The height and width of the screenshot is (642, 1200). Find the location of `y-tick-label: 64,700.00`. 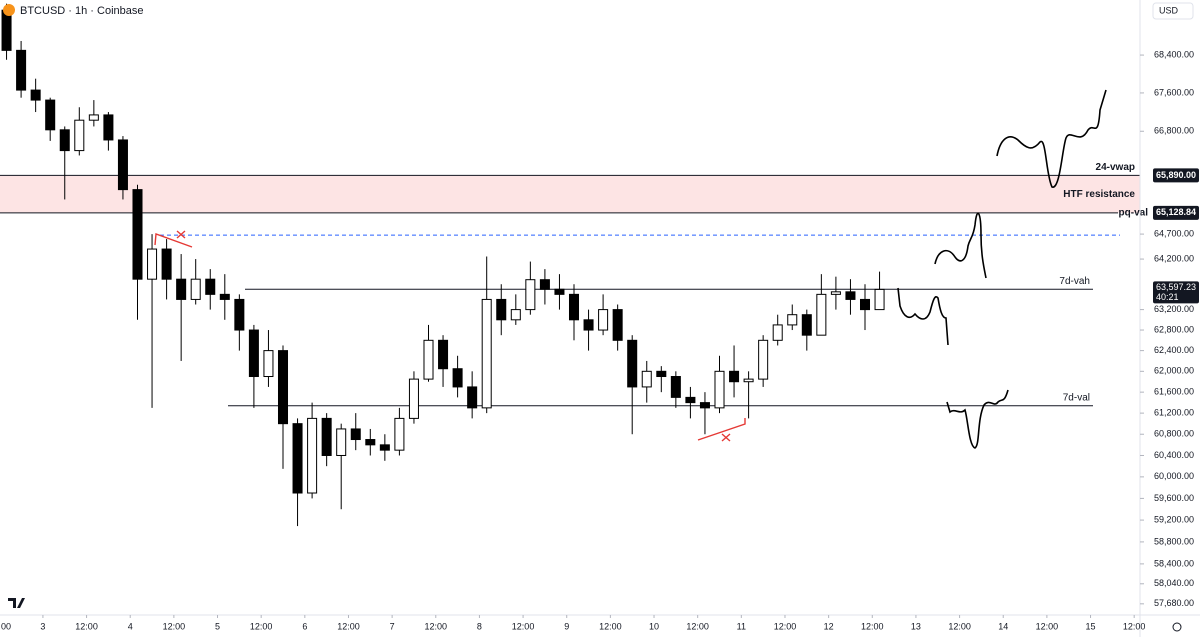

y-tick-label: 64,700.00 is located at coordinates (1174, 233).